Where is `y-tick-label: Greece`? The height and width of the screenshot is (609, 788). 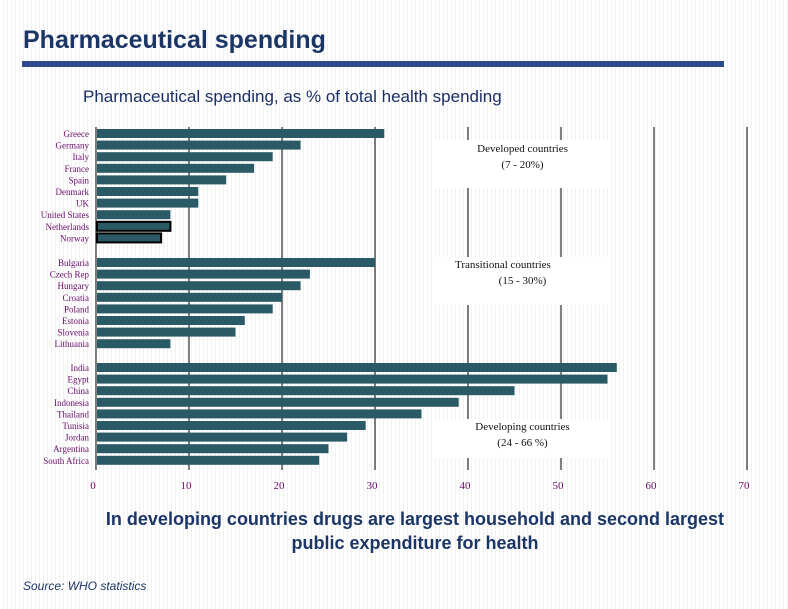
y-tick-label: Greece is located at coordinates (76, 134).